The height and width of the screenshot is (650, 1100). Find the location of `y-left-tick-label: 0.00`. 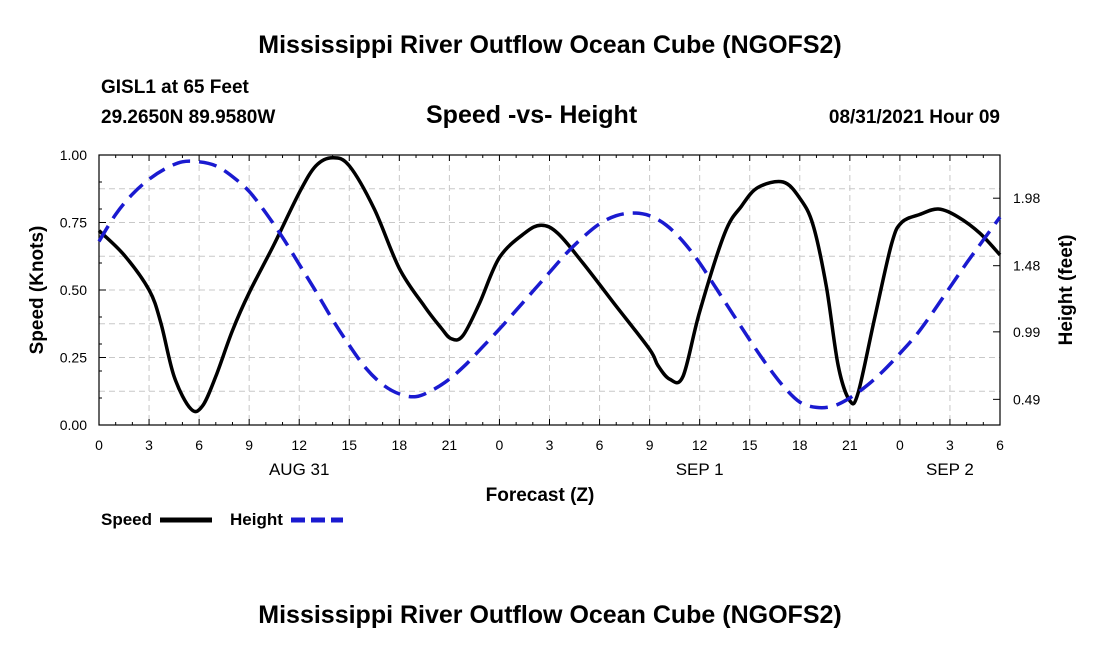

y-left-tick-label: 0.00 is located at coordinates (73, 425).